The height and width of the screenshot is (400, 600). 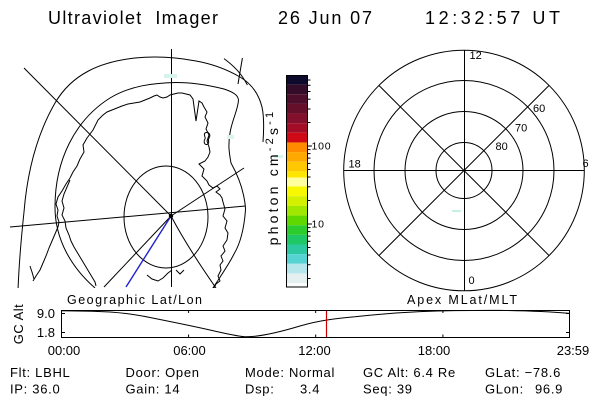 What do you see at coordinates (523, 372) in the screenshot?
I see `svg-text: GLat: −78.6` at bounding box center [523, 372].